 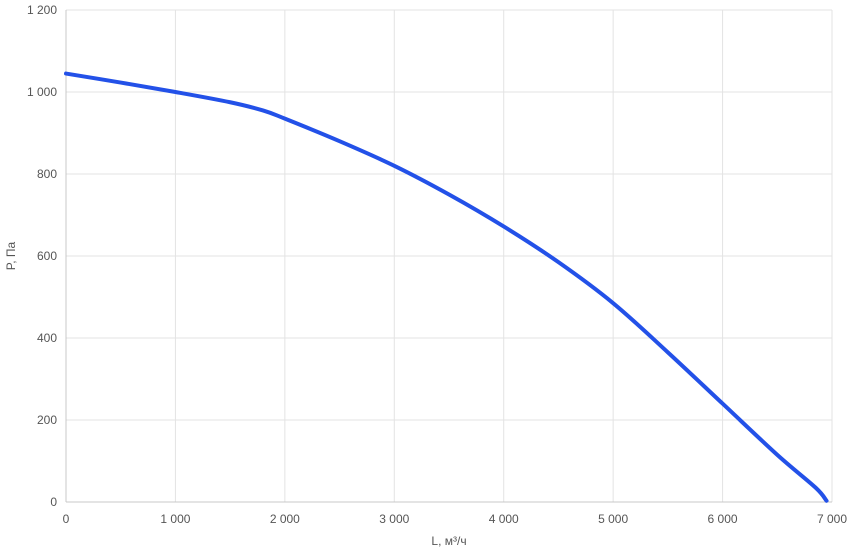 What do you see at coordinates (47, 256) in the screenshot?
I see `y-tick-label: 600` at bounding box center [47, 256].